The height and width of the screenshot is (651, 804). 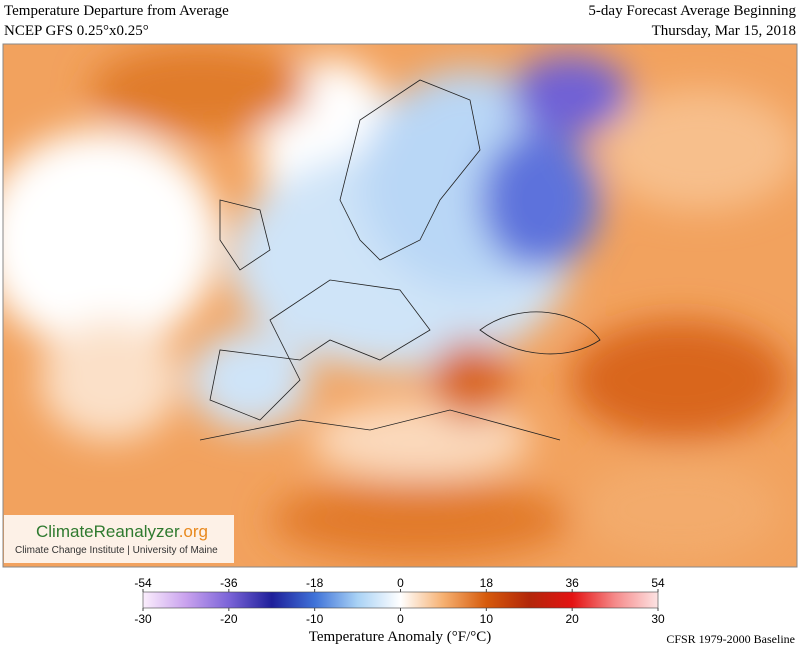 What do you see at coordinates (487, 619) in the screenshot?
I see `c-tick-label: 10` at bounding box center [487, 619].